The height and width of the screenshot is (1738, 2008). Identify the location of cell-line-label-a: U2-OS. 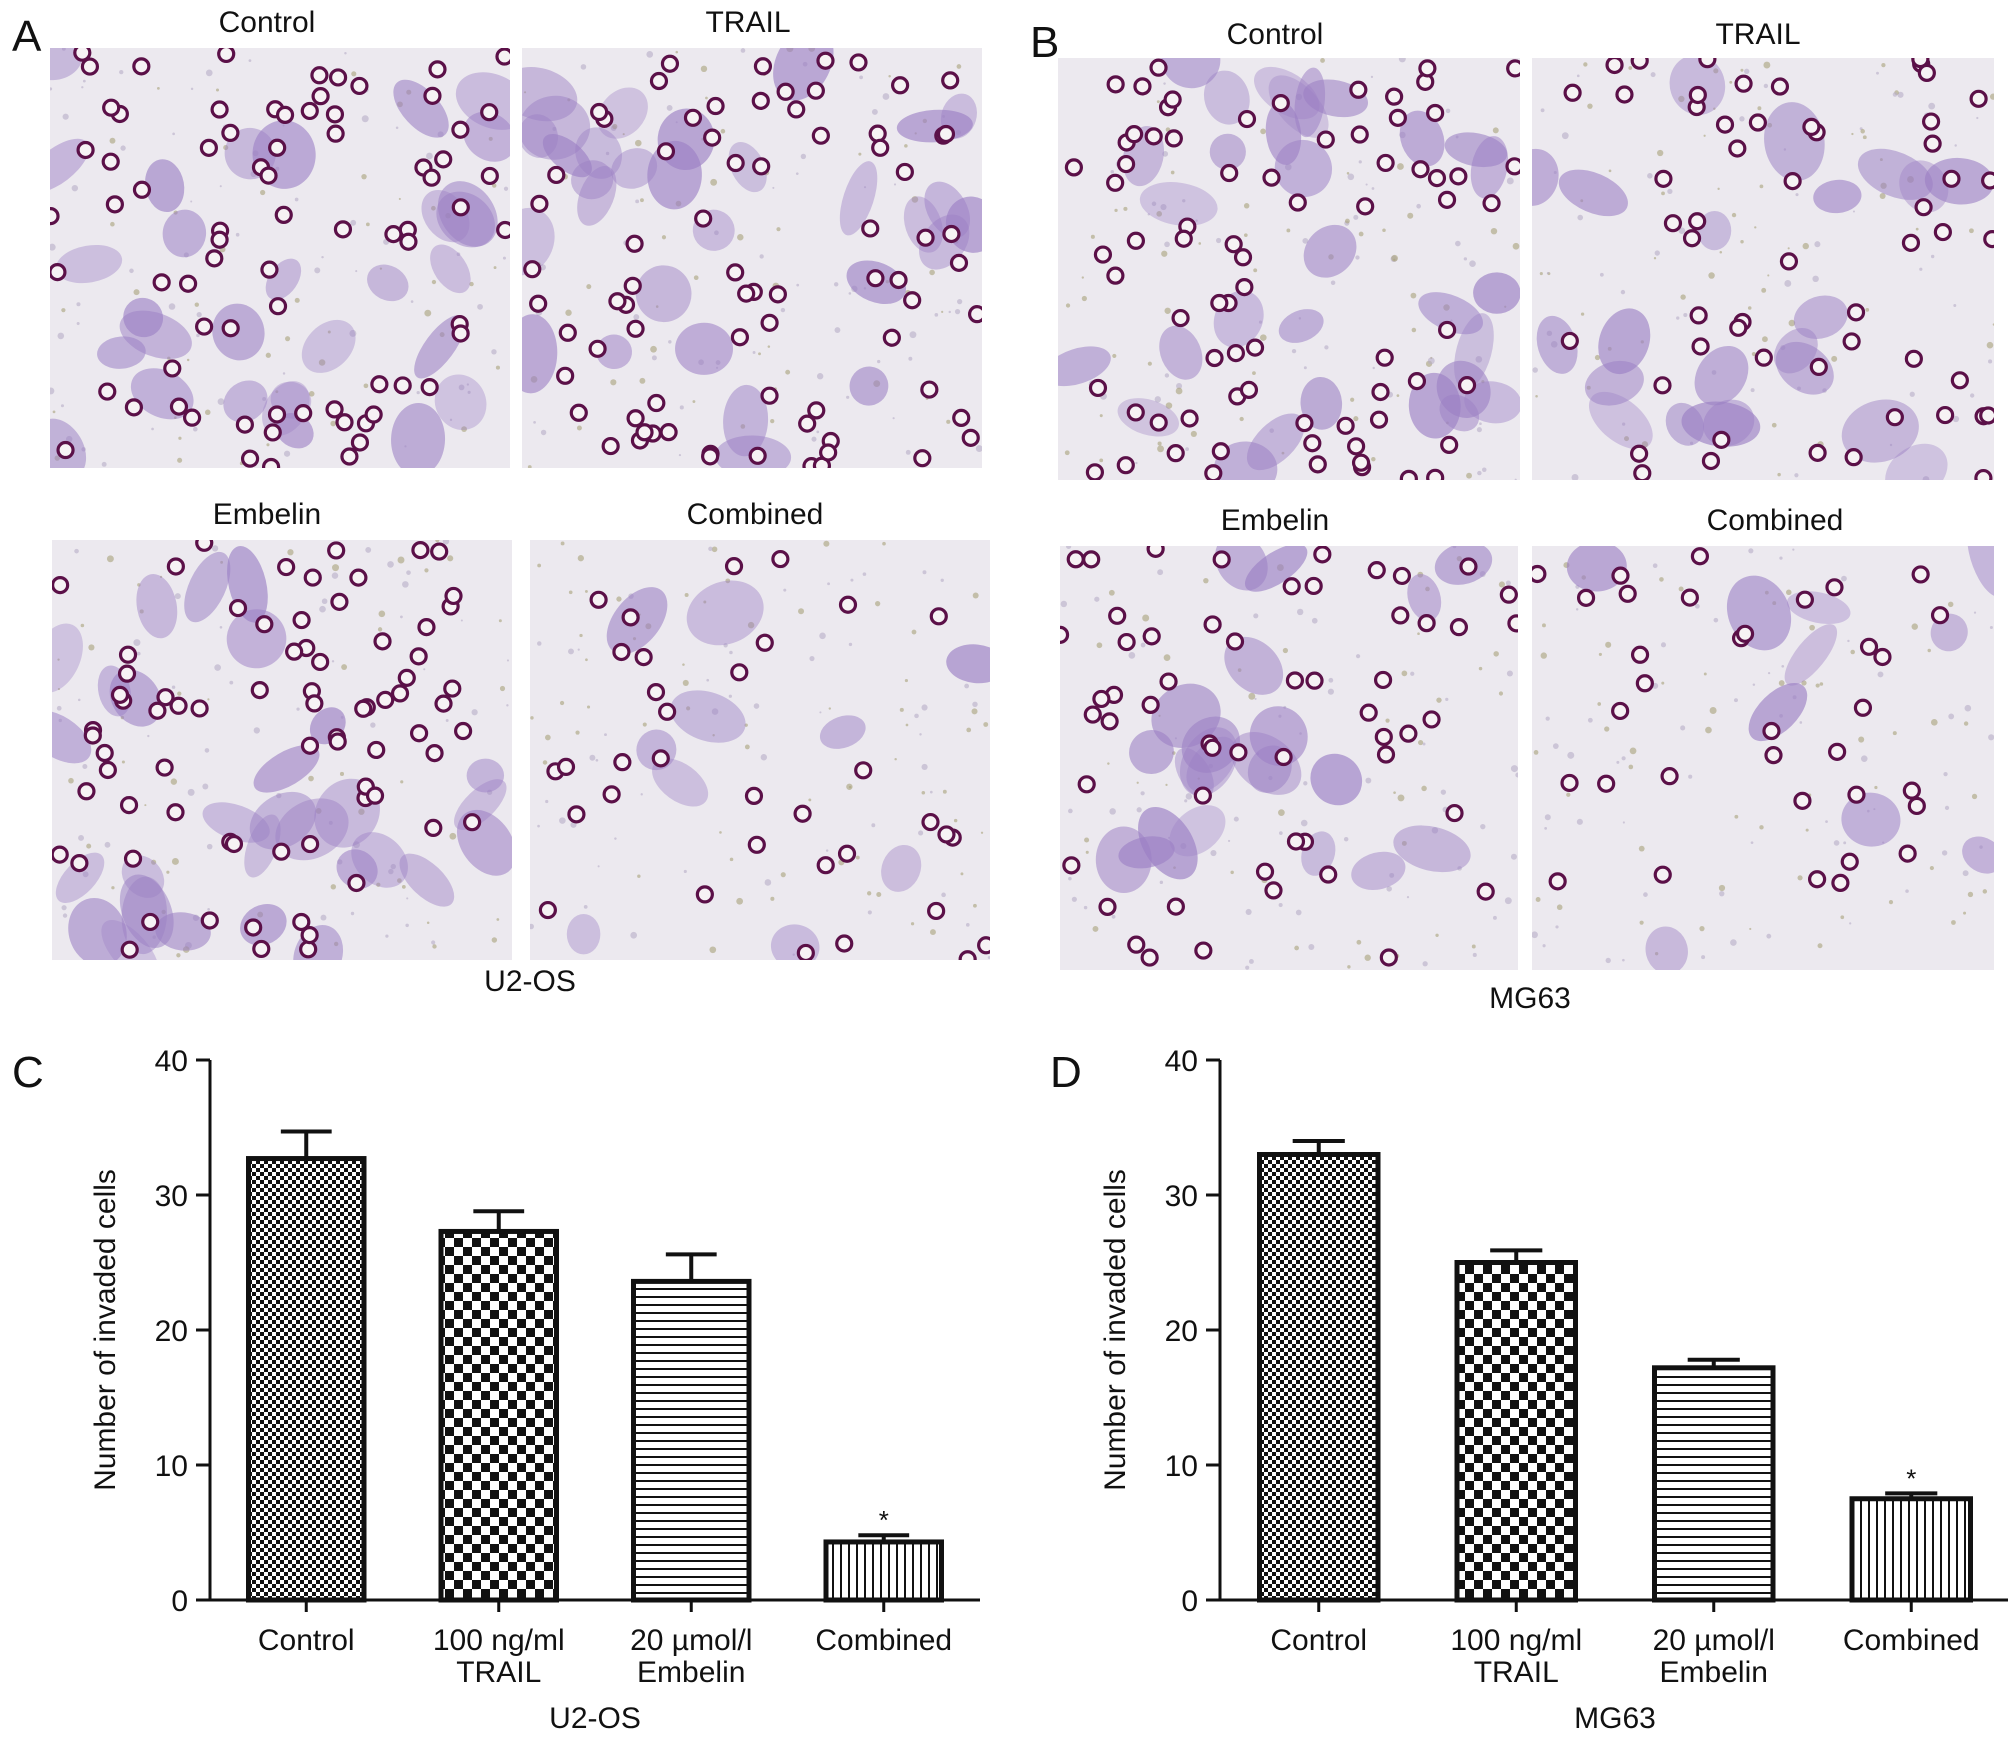
(530, 981).